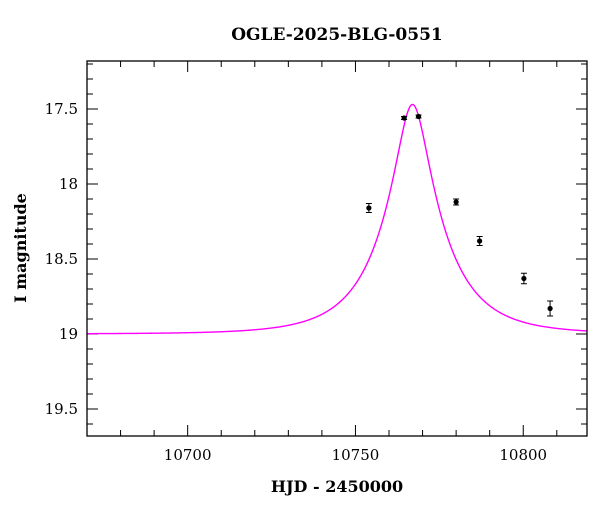  I want to click on y-tick-label: 19, so click(68, 334).